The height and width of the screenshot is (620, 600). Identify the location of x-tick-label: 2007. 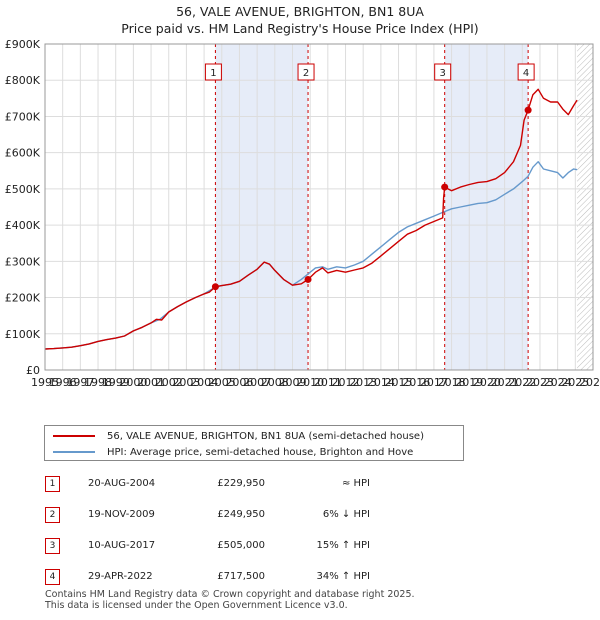
(257, 382).